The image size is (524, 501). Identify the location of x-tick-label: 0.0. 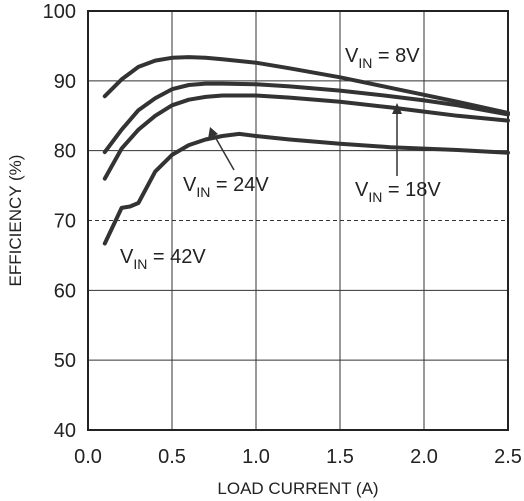
(88, 457).